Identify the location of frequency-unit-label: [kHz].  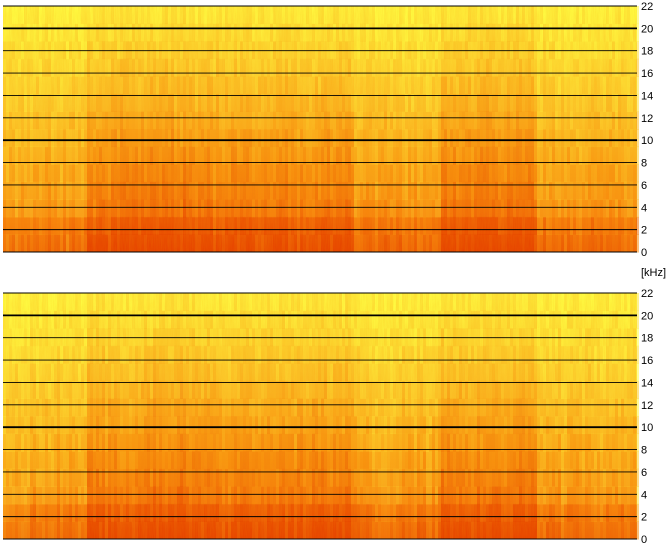
(653, 273).